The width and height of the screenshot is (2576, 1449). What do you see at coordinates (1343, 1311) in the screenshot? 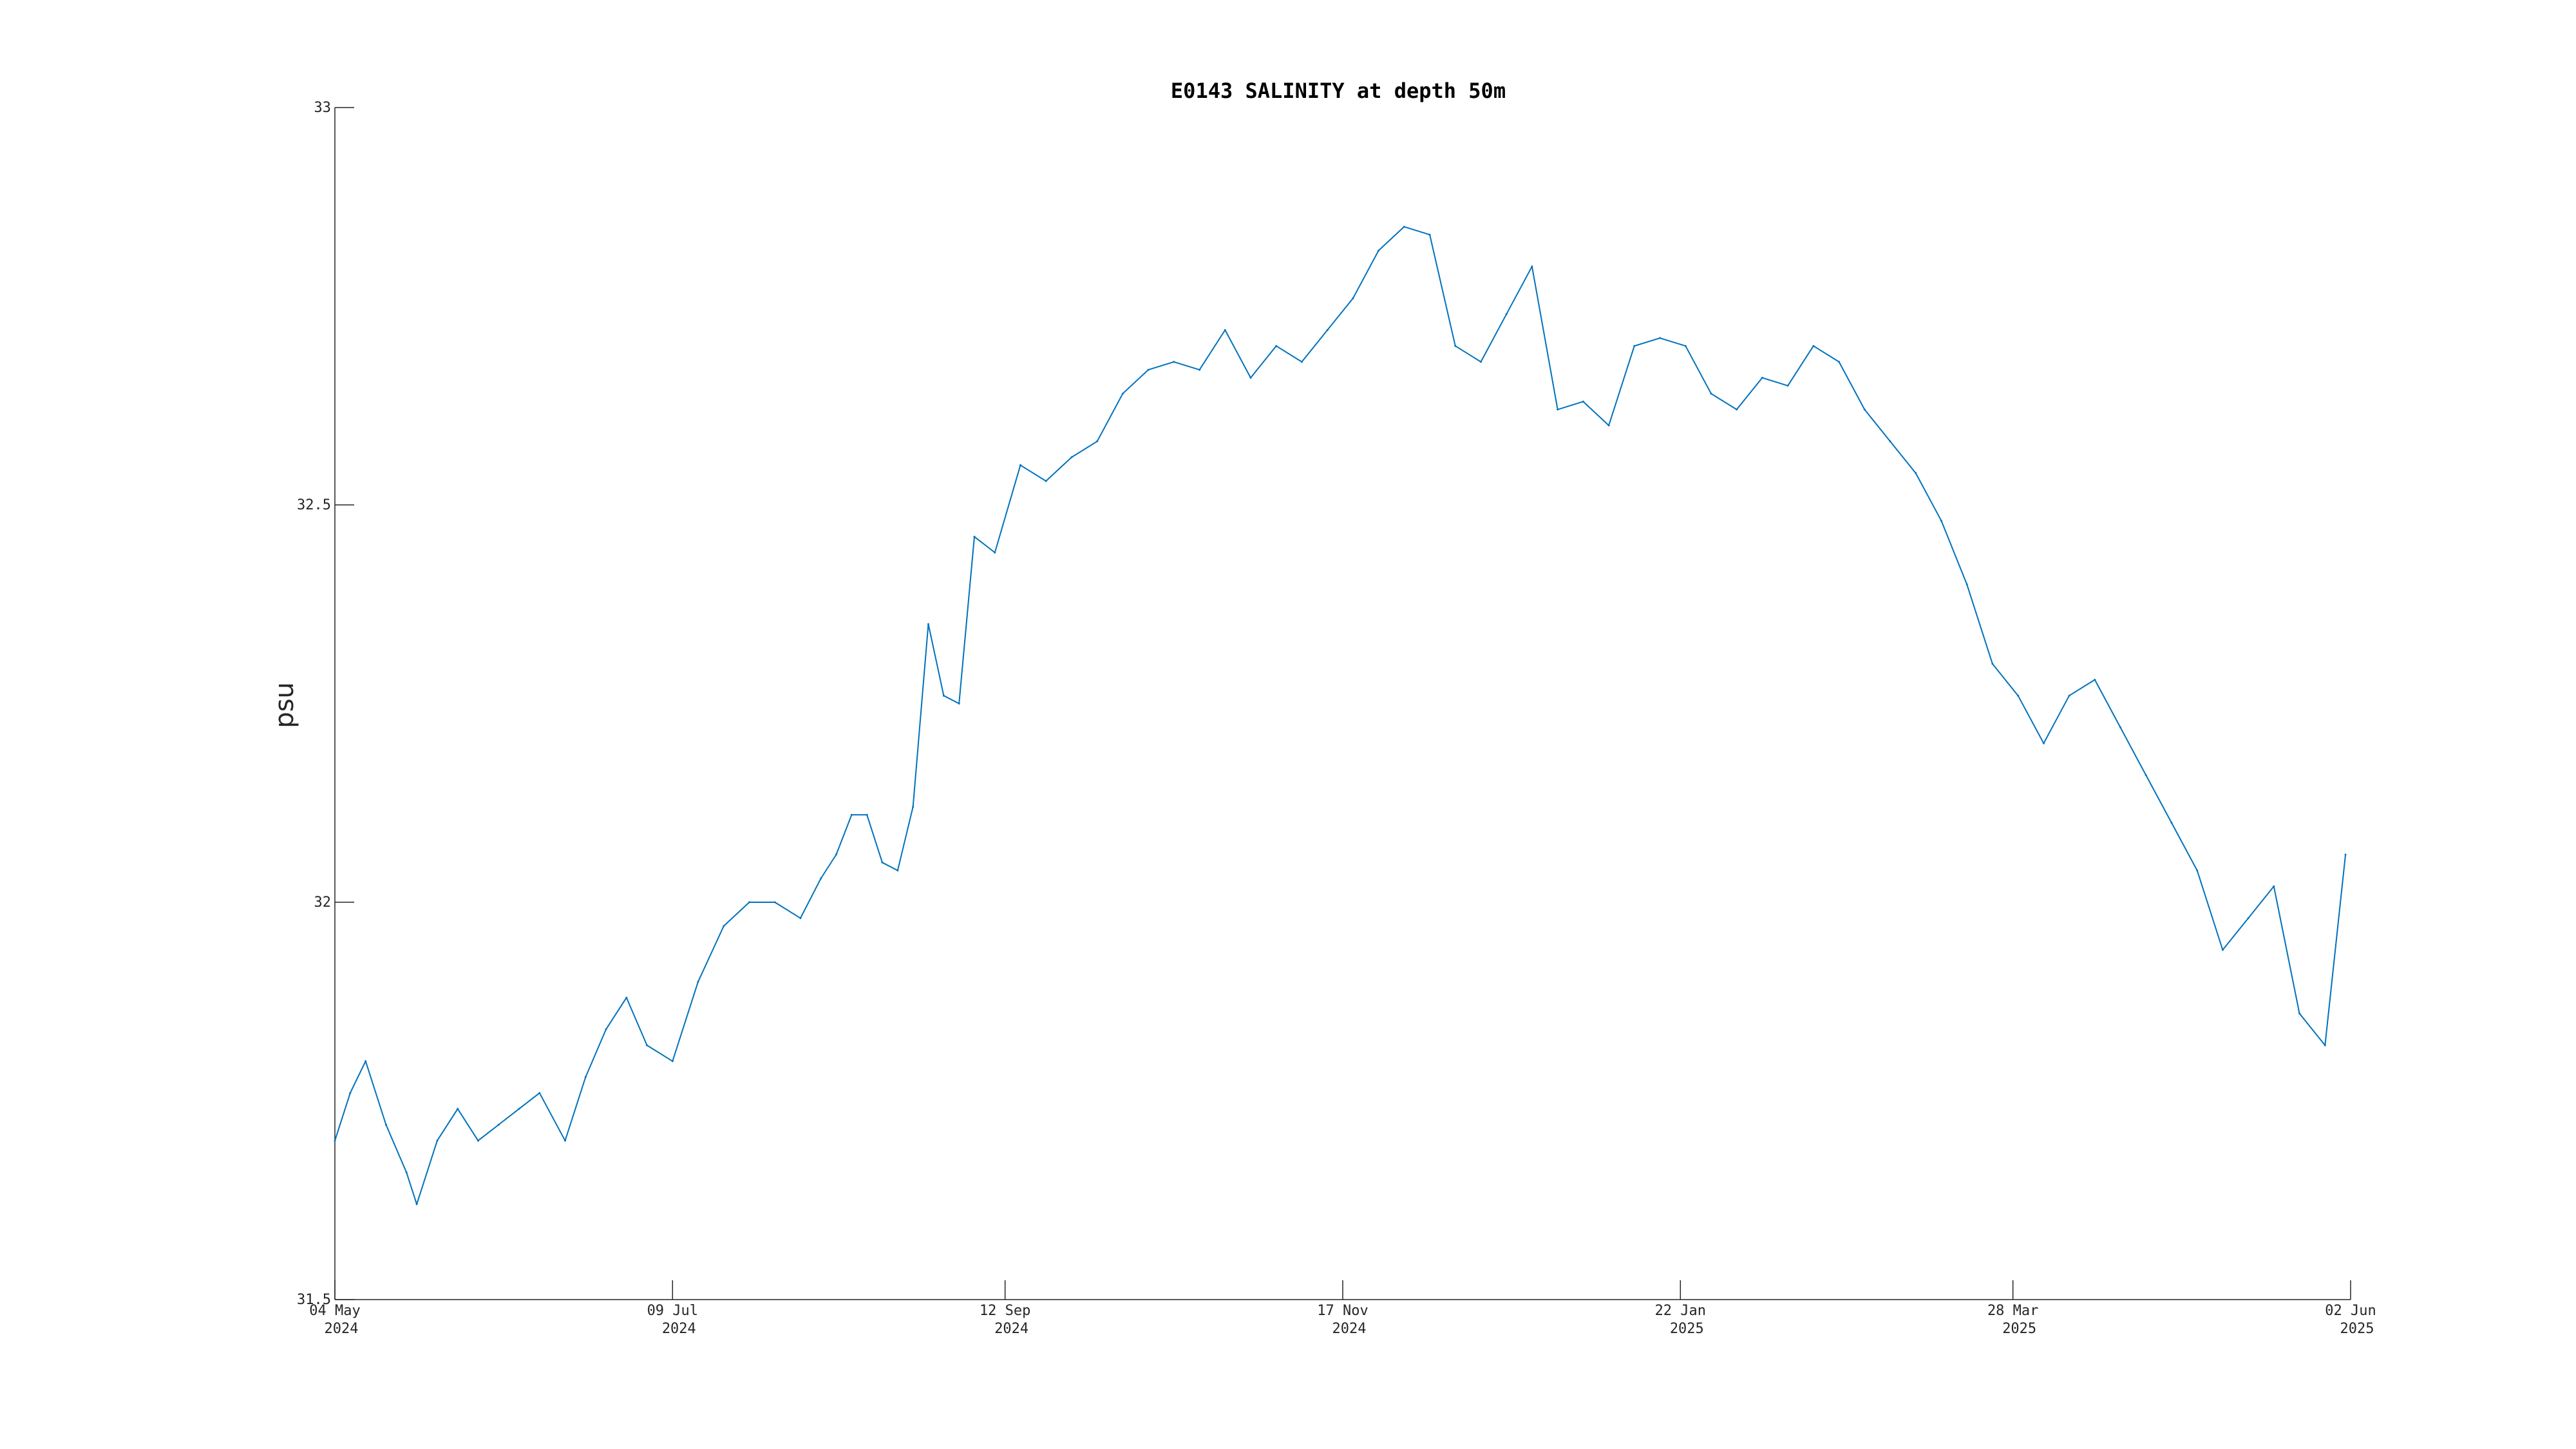
I see `x-tick-label-3: 17 Nov` at bounding box center [1343, 1311].